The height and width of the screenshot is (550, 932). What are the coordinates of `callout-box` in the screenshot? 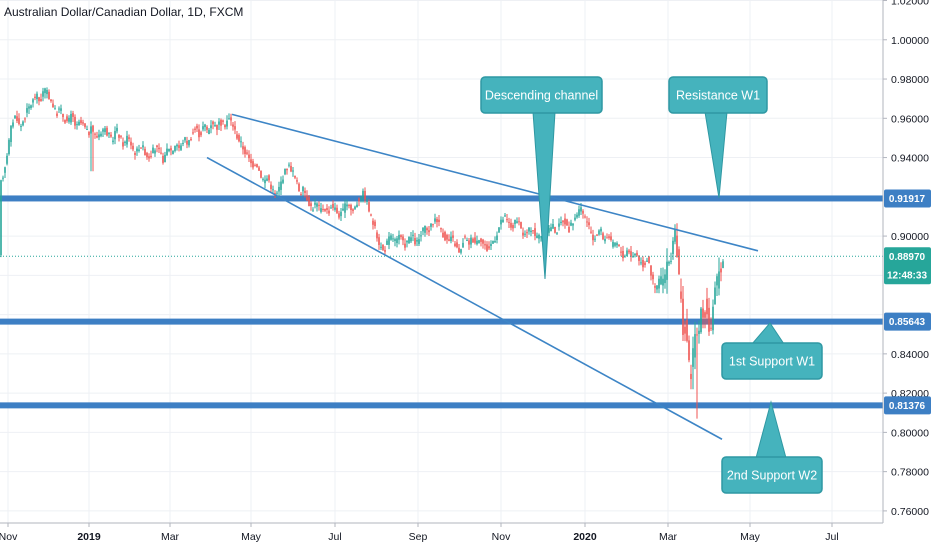 It's located at (772, 361).